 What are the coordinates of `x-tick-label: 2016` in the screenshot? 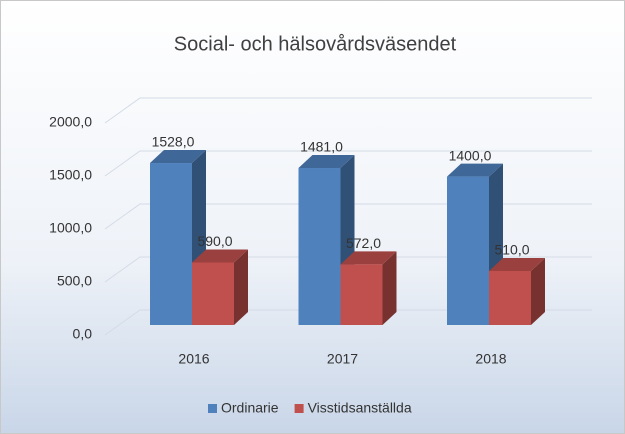 It's located at (193, 359).